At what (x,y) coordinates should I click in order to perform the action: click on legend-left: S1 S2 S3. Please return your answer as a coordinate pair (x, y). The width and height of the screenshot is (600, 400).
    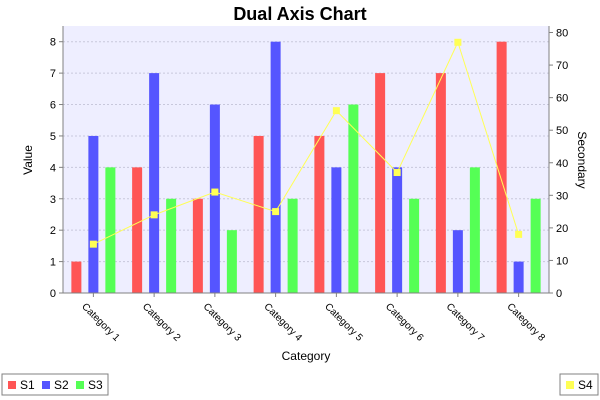
    Looking at the image, I should click on (55, 384).